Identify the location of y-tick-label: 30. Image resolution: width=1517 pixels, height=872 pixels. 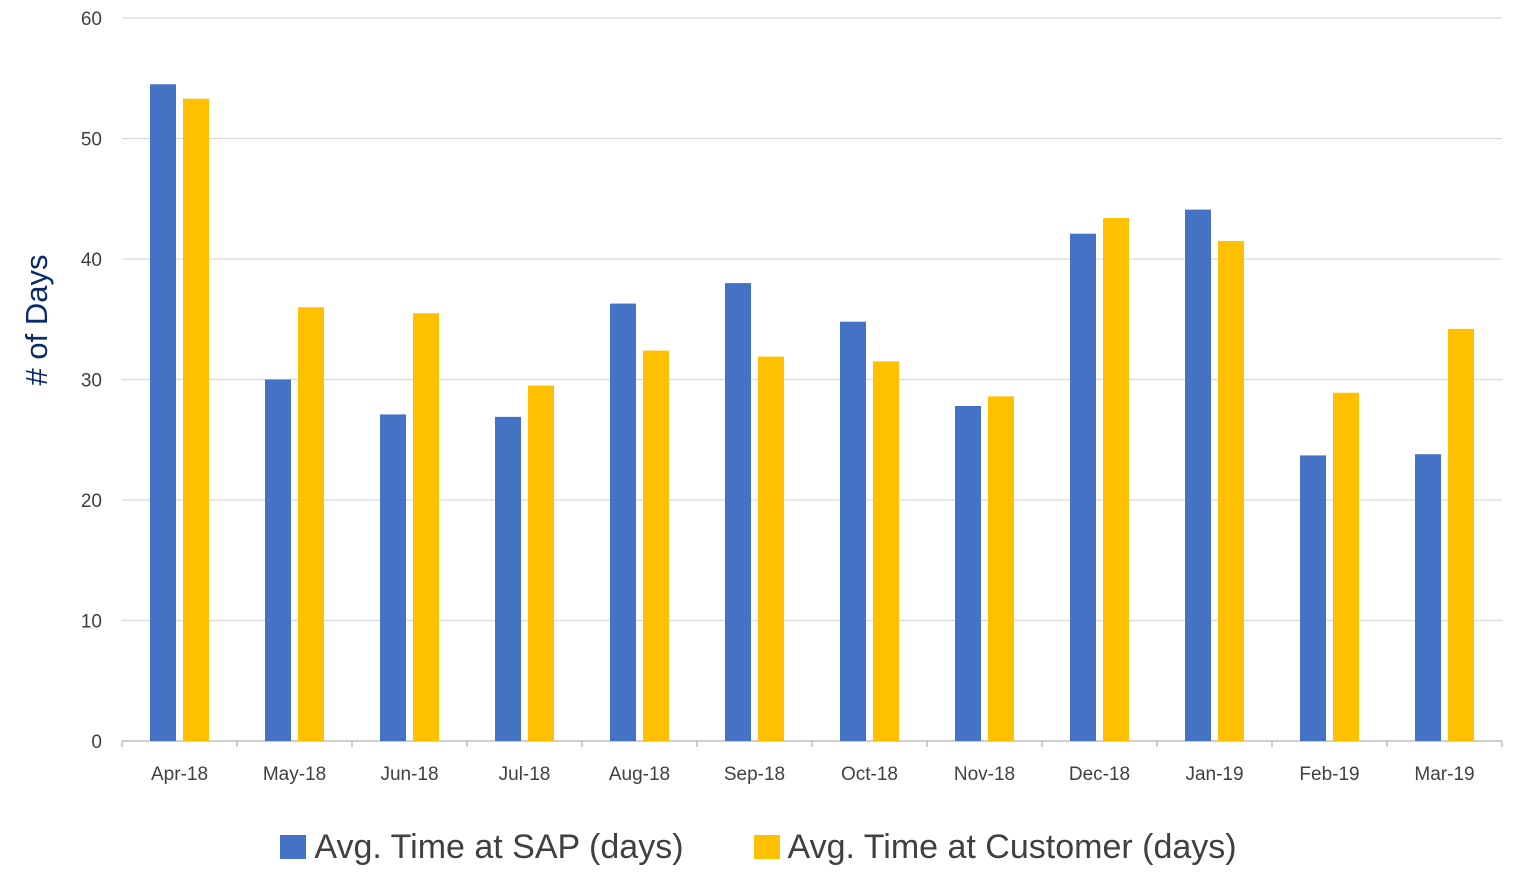
(91, 381).